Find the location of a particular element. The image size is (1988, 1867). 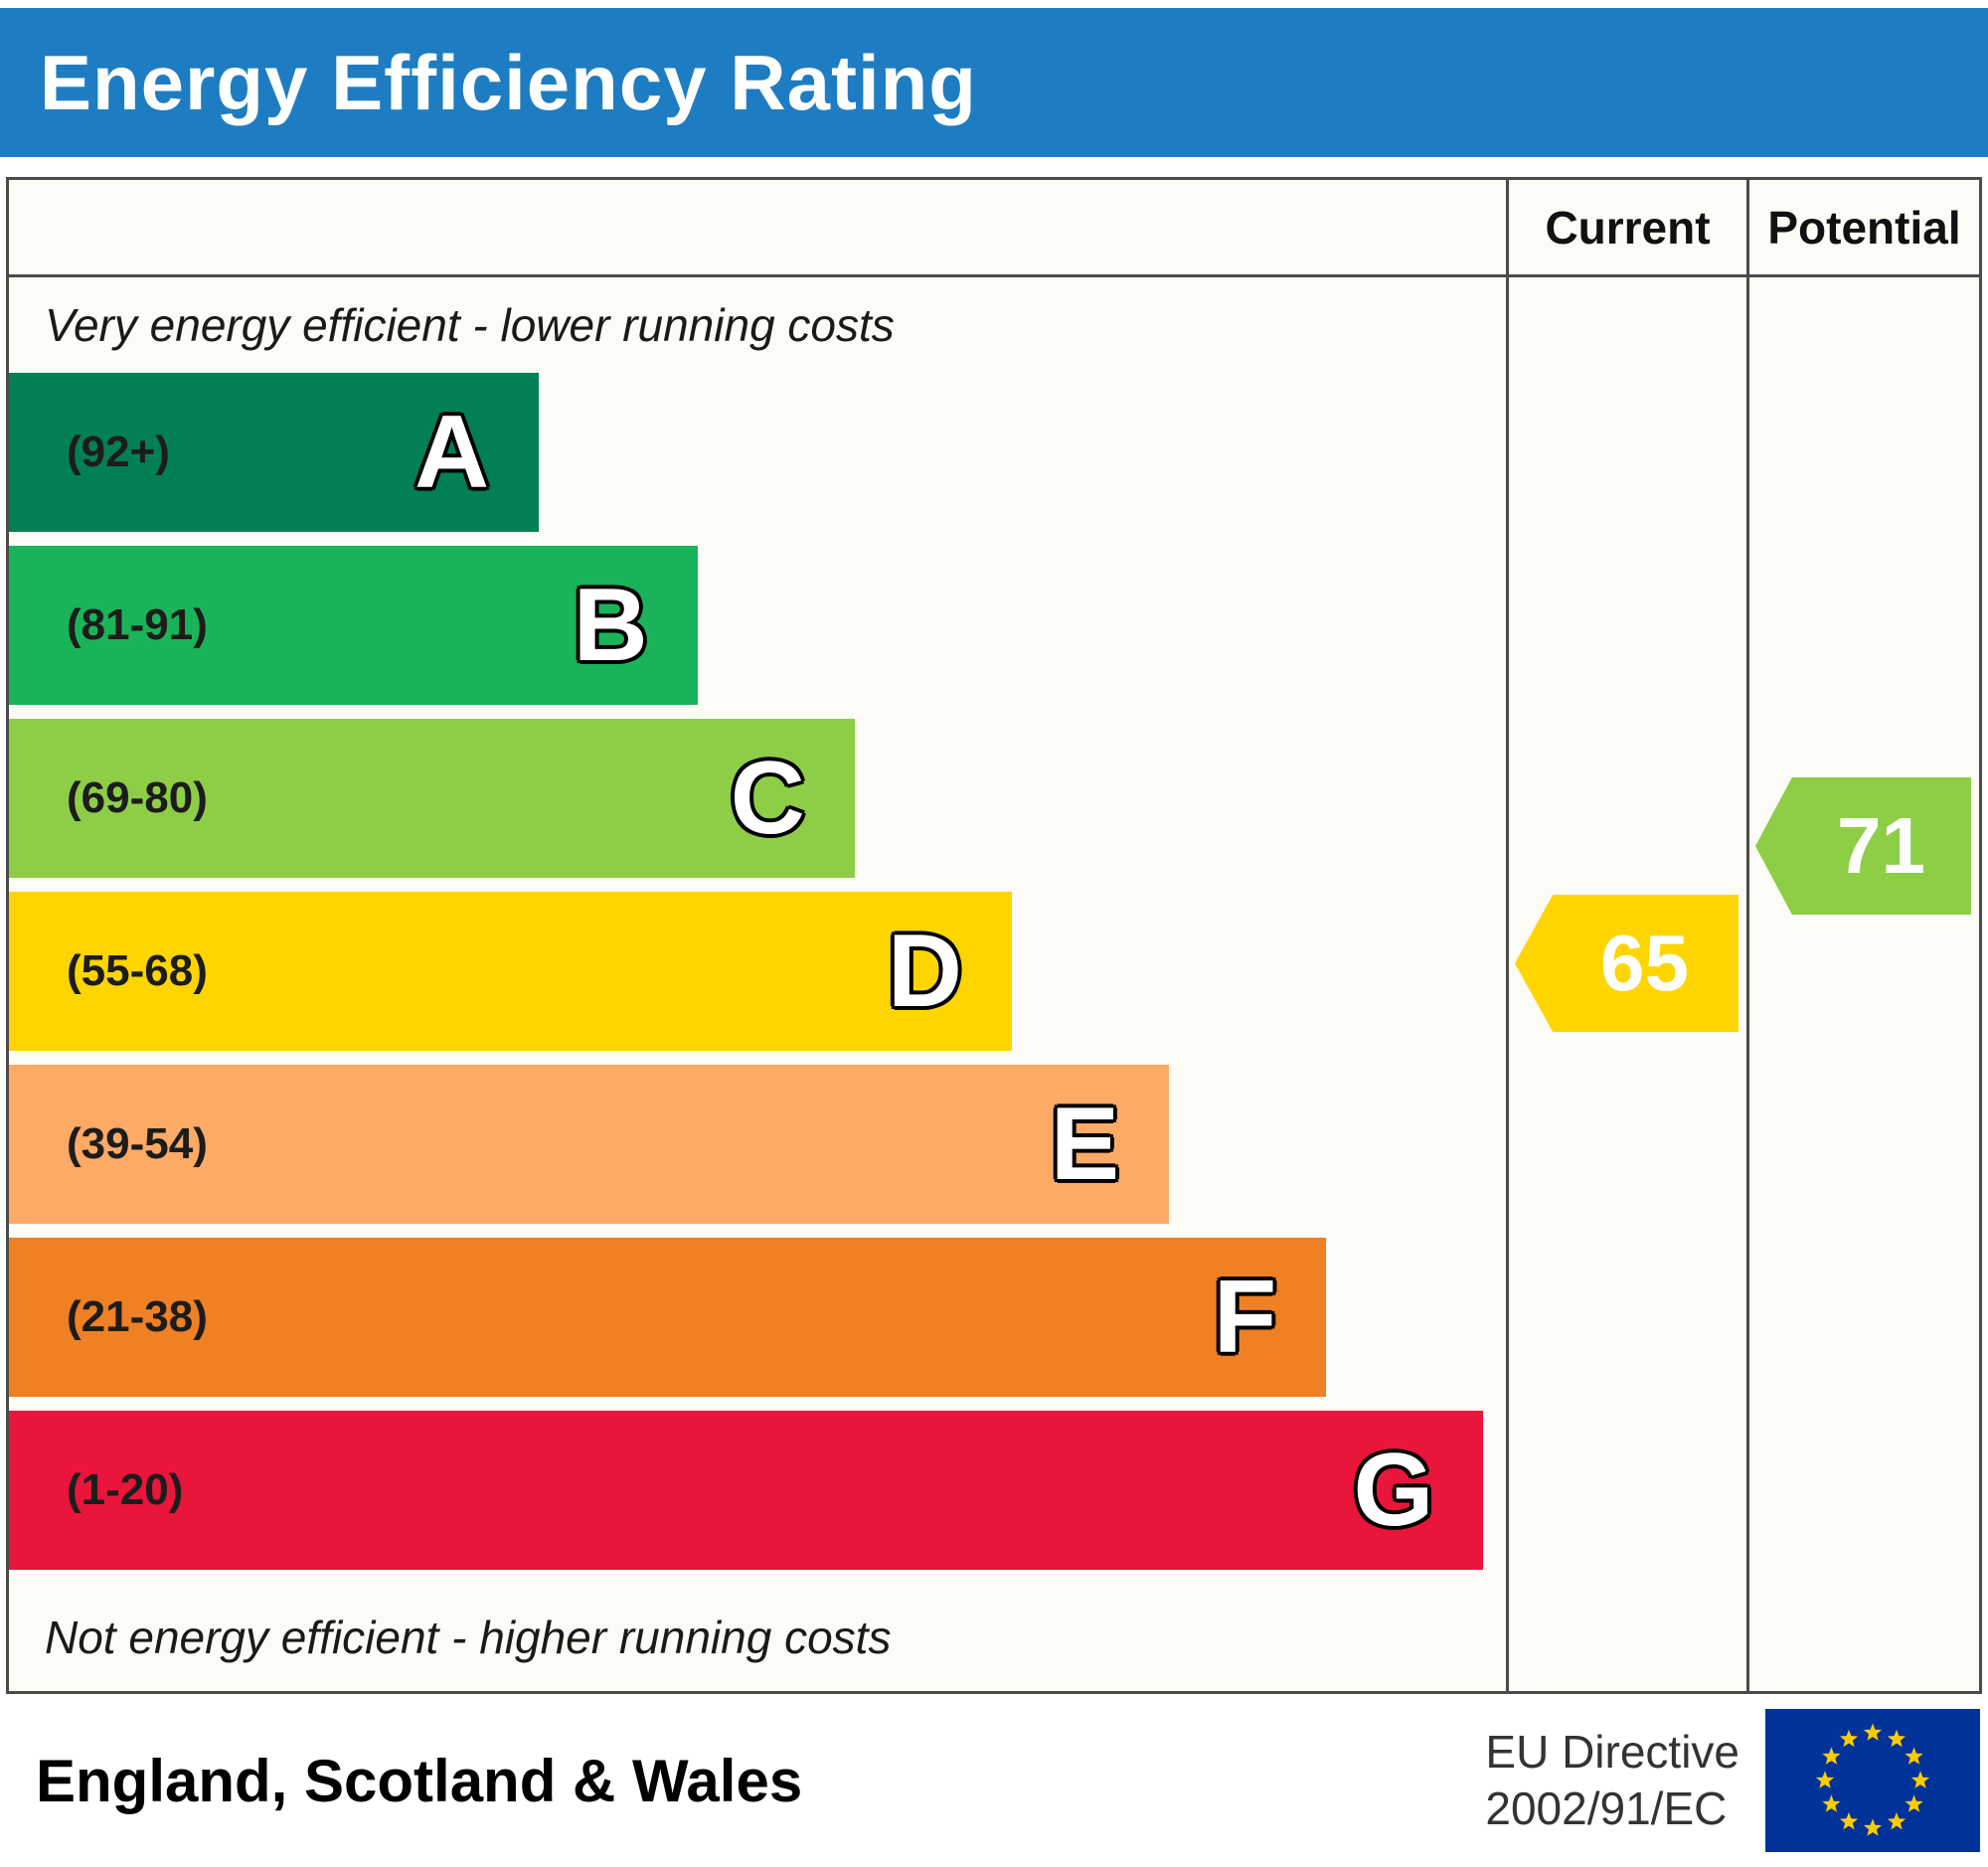

band-bar-E: (39-54) E is located at coordinates (589, 1144).